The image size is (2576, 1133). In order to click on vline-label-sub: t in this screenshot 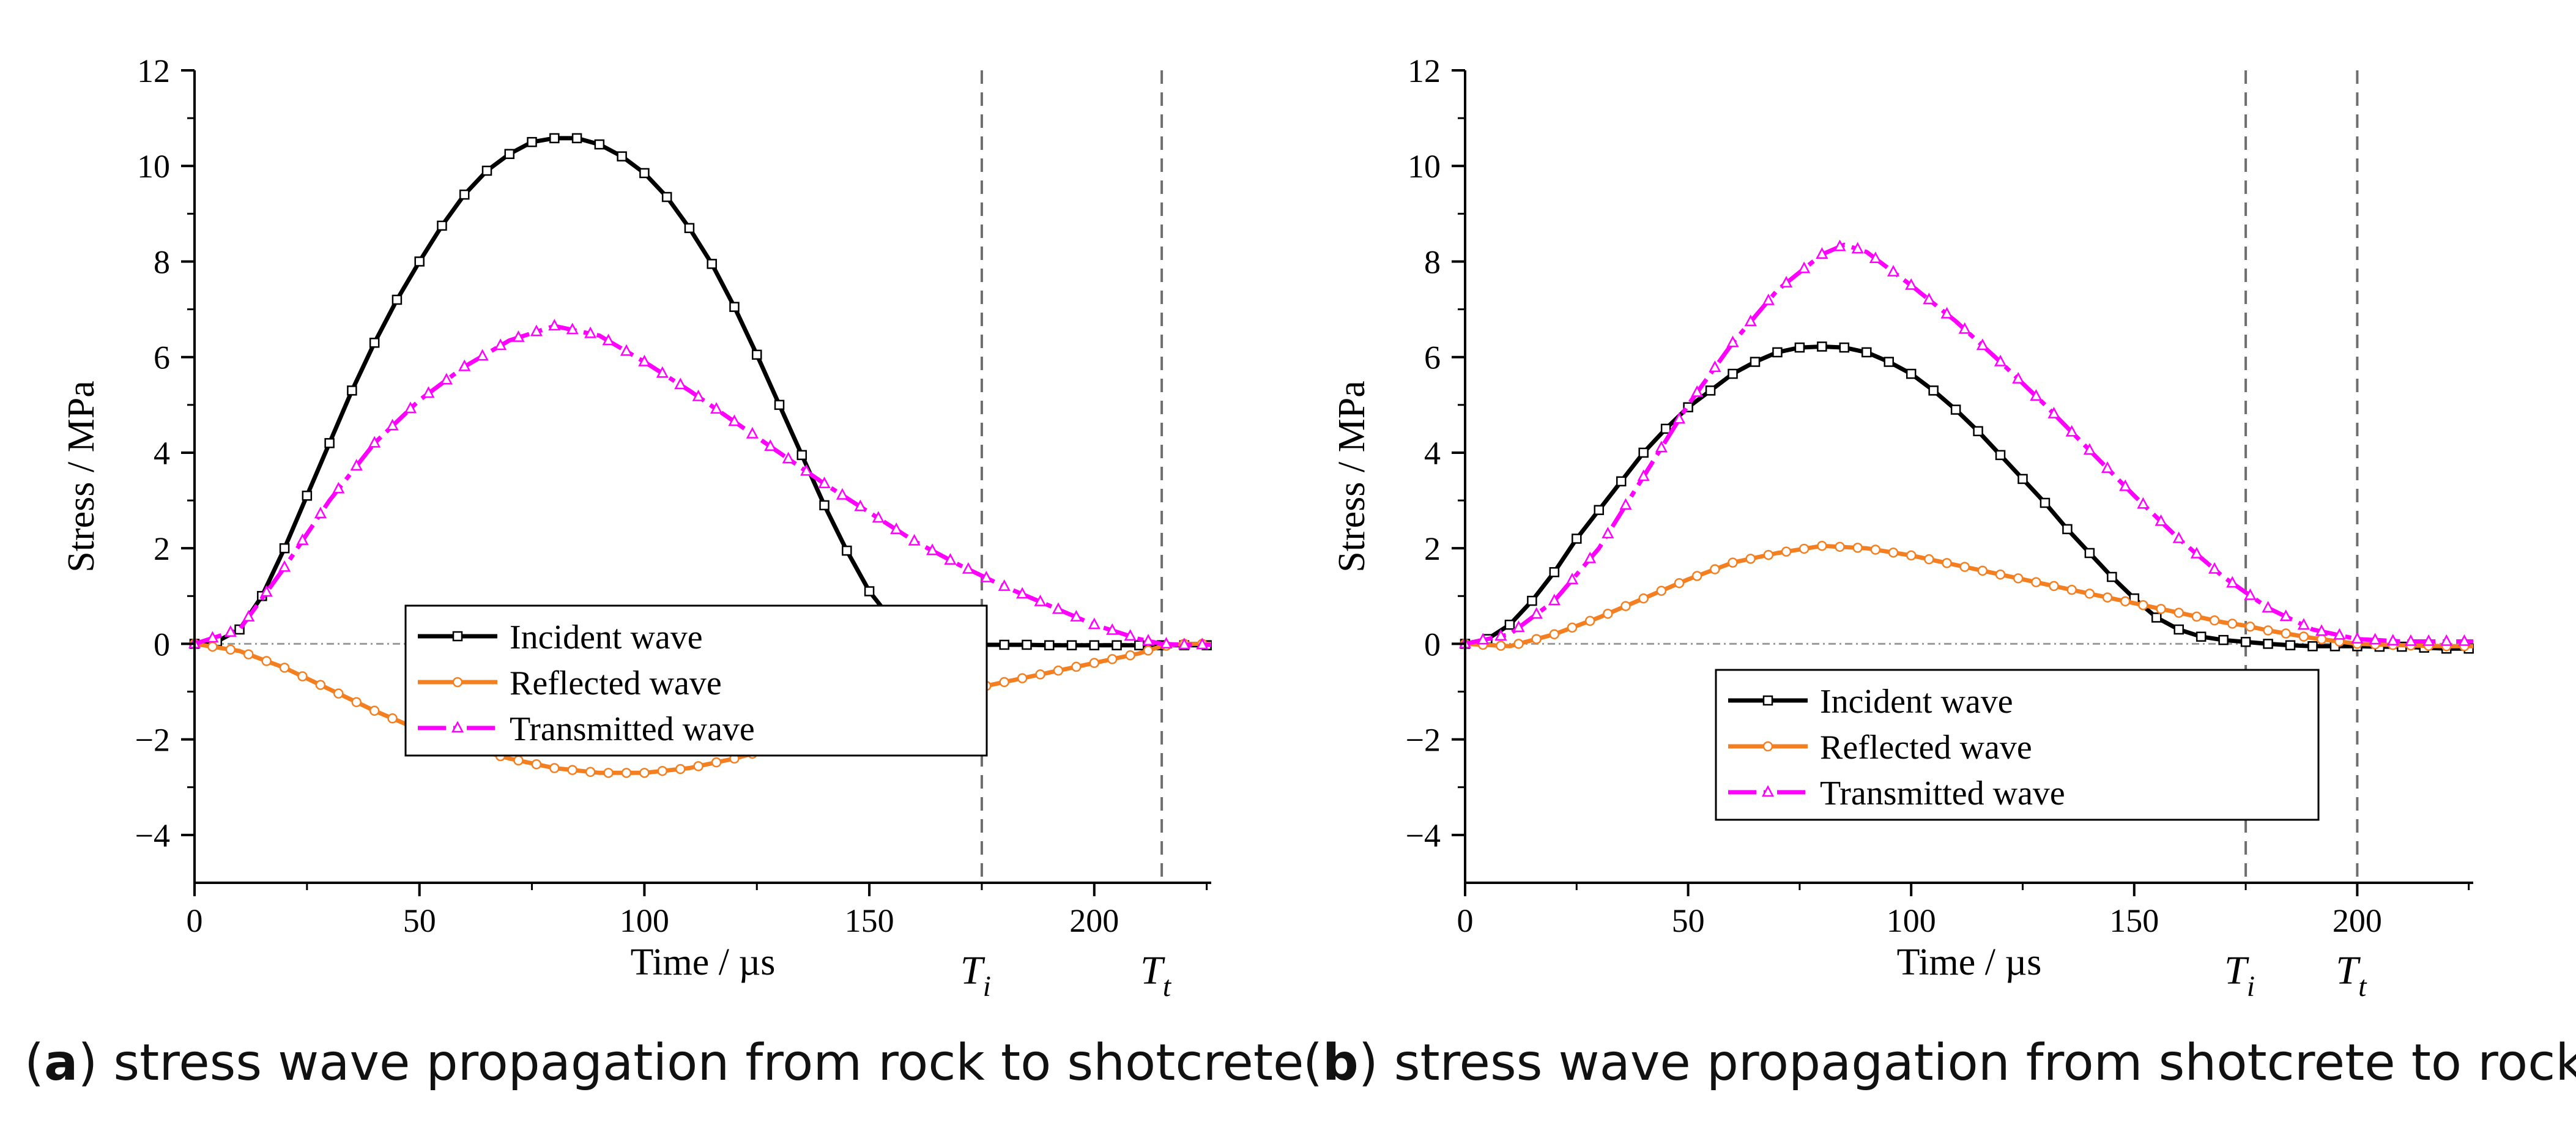, I will do `click(1167, 986)`.